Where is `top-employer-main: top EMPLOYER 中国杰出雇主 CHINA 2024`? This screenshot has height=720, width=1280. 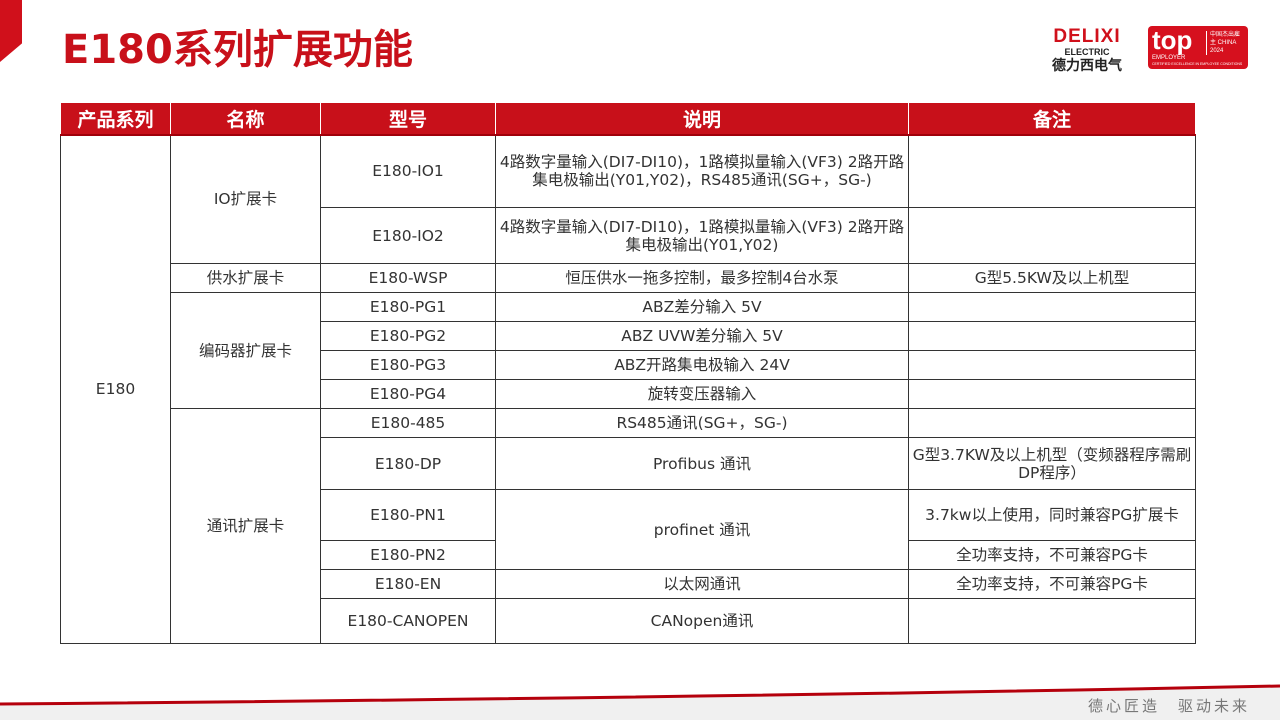 top-employer-main: top EMPLOYER 中国杰出雇主 CHINA 2024 is located at coordinates (1198, 44).